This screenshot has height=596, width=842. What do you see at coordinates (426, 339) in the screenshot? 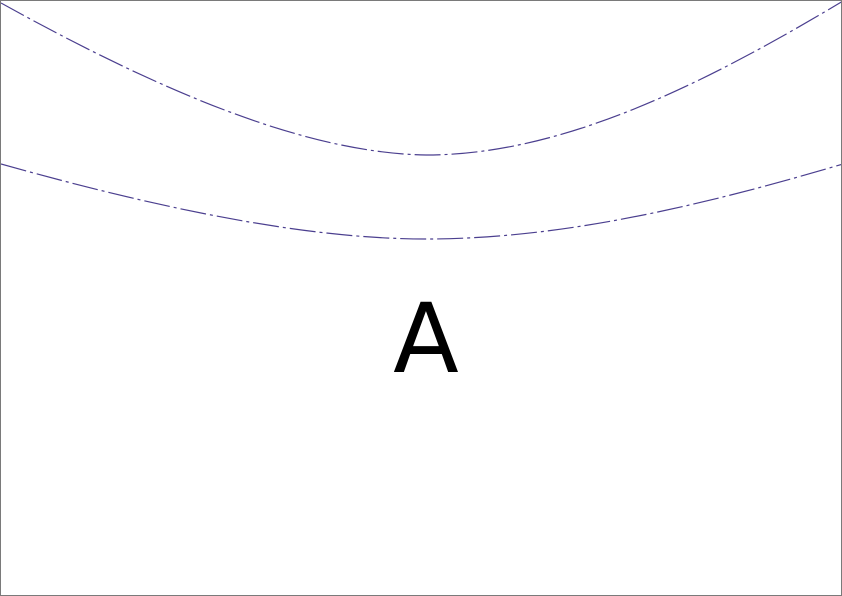
I see `diagram-label: A` at bounding box center [426, 339].